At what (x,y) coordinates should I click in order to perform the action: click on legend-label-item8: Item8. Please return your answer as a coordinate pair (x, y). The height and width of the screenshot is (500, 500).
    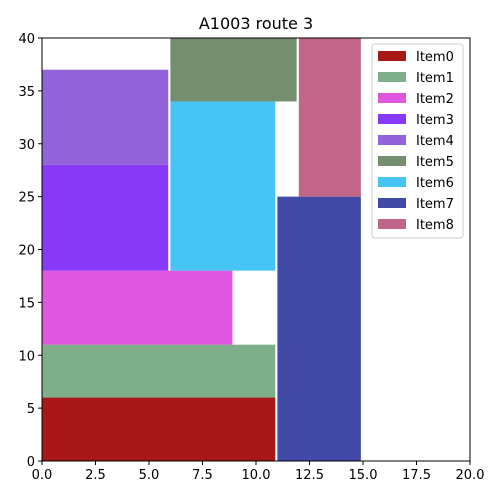
    Looking at the image, I should click on (435, 225).